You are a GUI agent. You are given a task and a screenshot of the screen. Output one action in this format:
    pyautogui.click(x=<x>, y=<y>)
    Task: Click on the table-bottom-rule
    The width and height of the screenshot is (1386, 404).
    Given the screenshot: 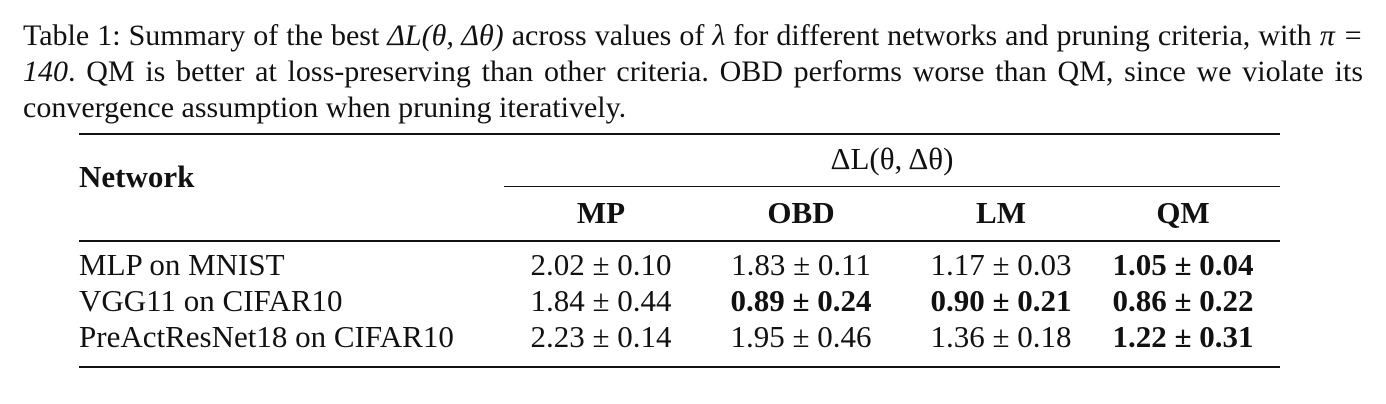 What is the action you would take?
    pyautogui.click(x=679, y=367)
    